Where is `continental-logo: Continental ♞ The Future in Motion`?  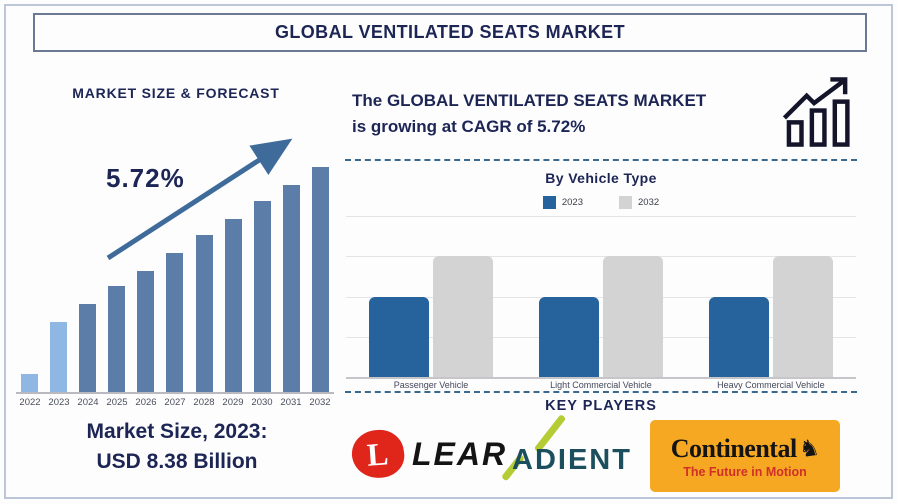 continental-logo: Continental ♞ The Future in Motion is located at coordinates (745, 456).